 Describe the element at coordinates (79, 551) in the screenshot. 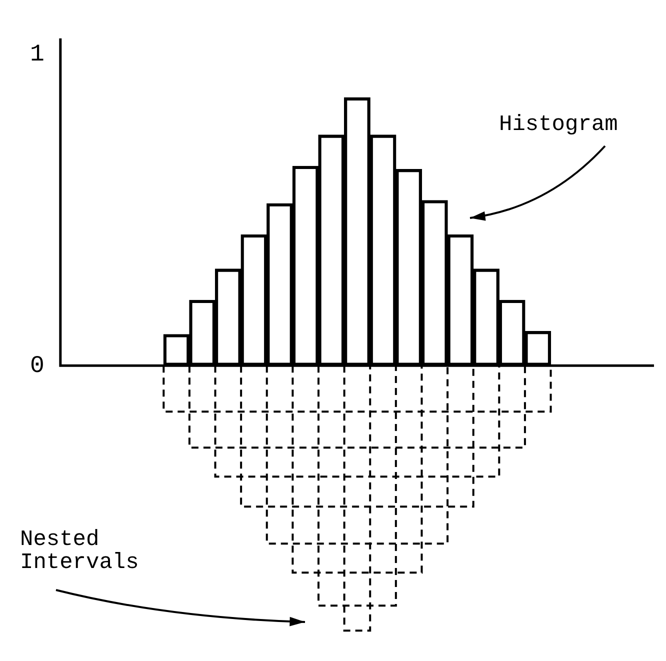

I see `text: Nested Intervals` at that location.